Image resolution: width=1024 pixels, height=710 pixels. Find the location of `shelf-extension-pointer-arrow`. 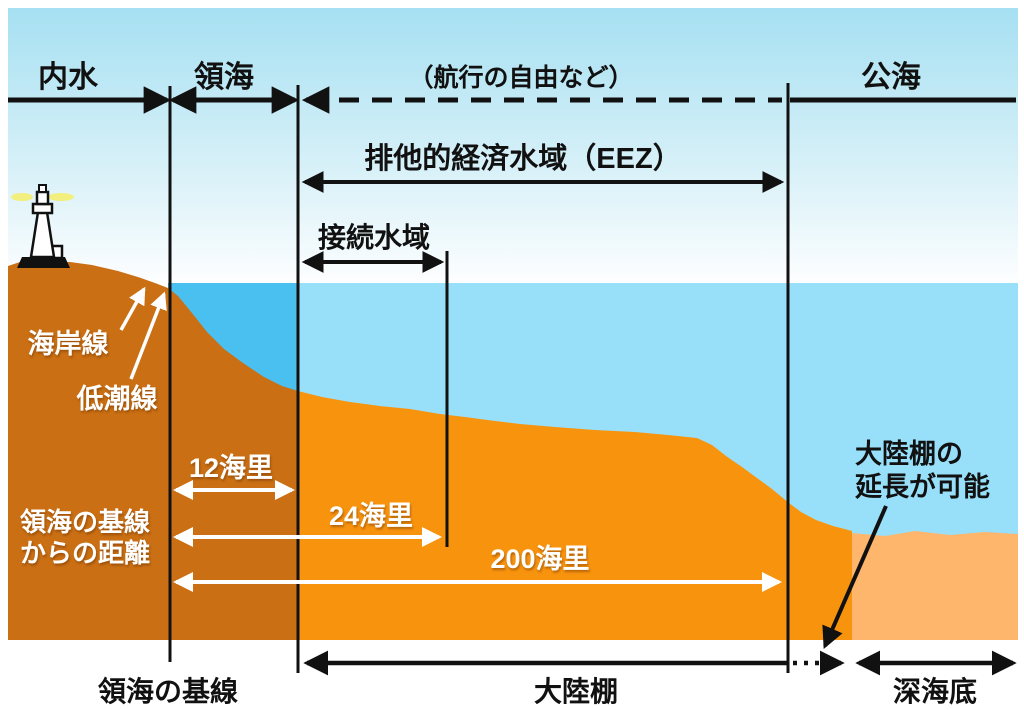

shelf-extension-pointer-arrow is located at coordinates (855, 577).